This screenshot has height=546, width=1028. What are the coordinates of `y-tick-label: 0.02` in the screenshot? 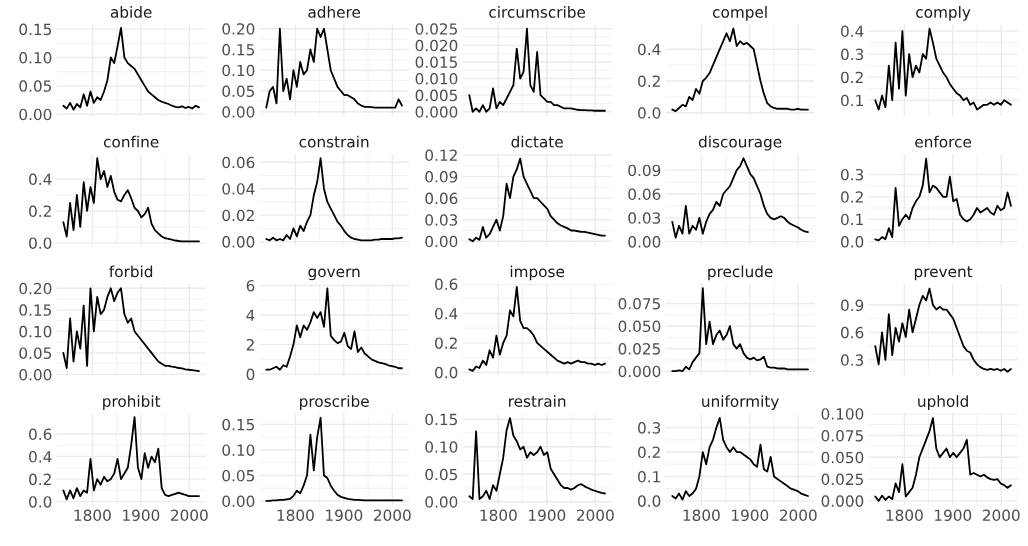 It's located at (238, 215).